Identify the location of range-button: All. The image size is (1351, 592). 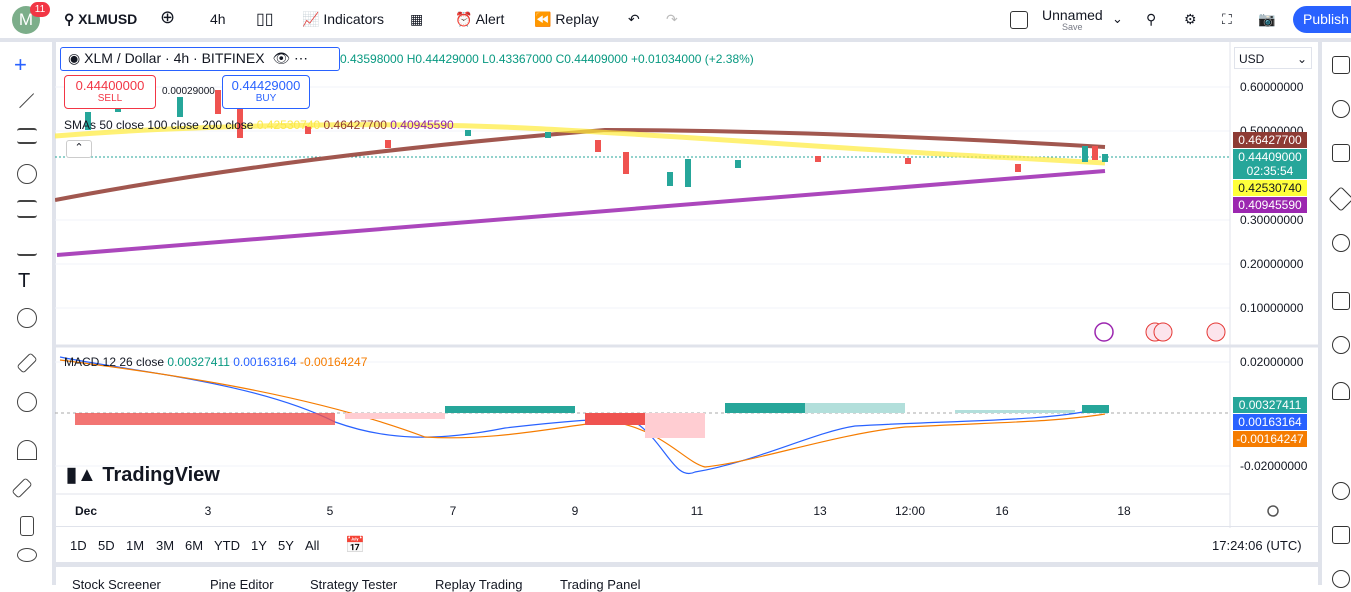
(312, 545).